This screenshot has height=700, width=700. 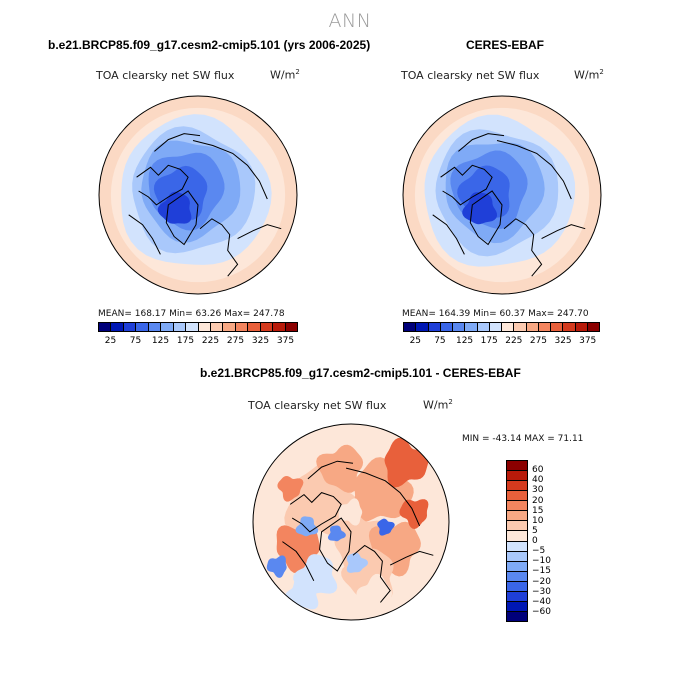 I want to click on colorbar-tick-label: 125, so click(x=160, y=341).